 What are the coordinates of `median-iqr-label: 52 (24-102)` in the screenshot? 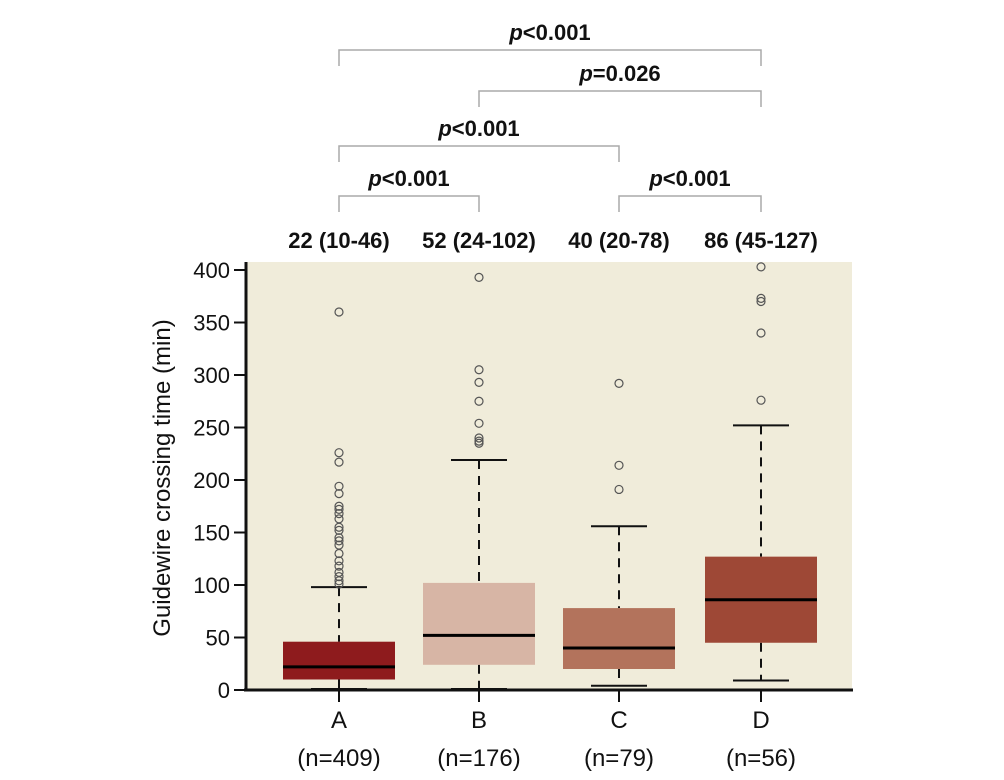 It's located at (479, 240).